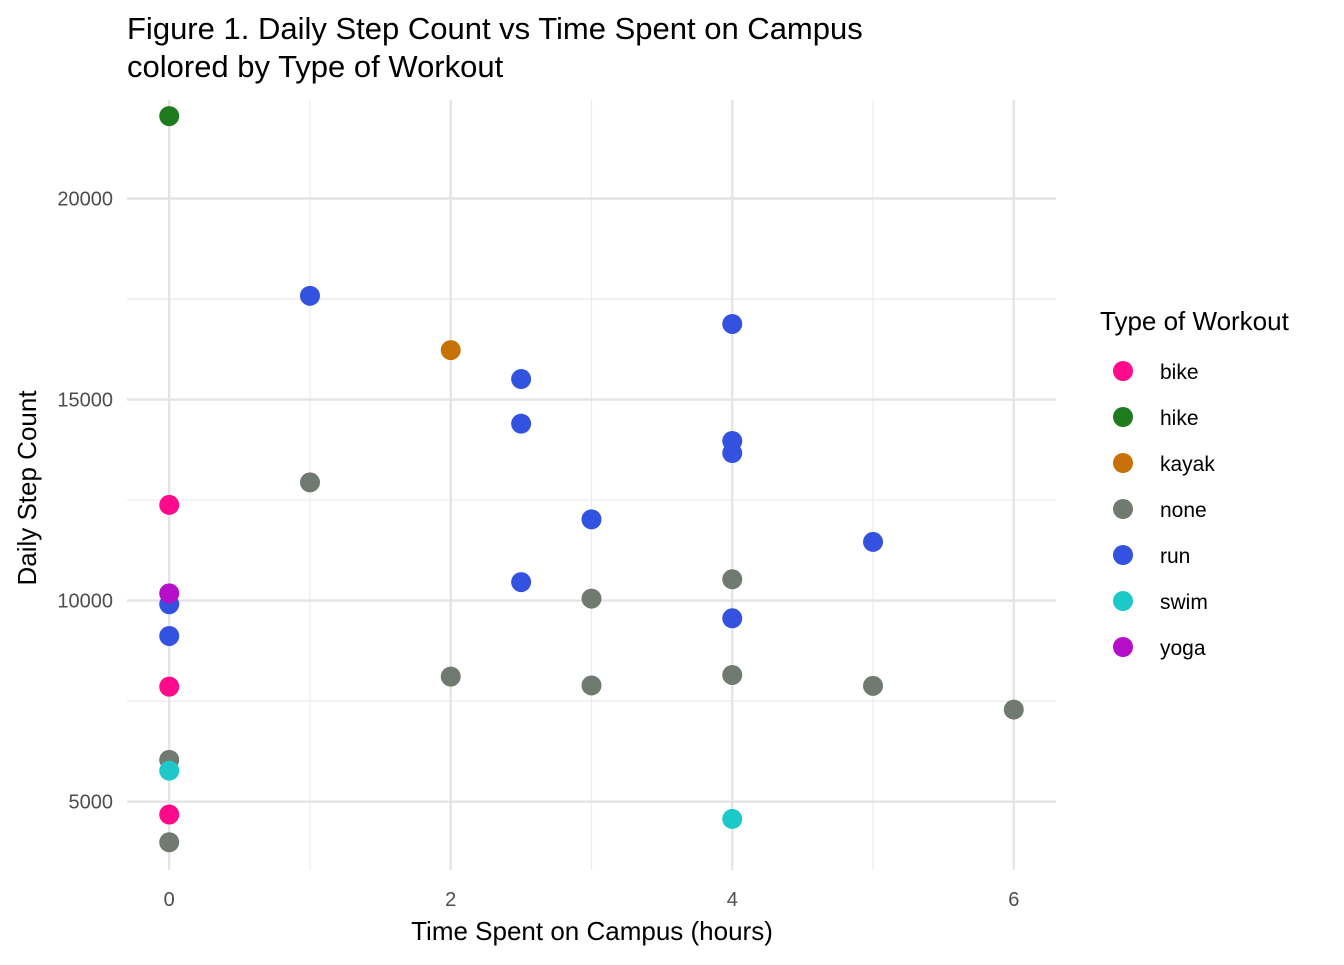 This screenshot has width=1344, height=965. Describe the element at coordinates (27, 488) in the screenshot. I see `y-axis-label: Daily Step Count` at that location.